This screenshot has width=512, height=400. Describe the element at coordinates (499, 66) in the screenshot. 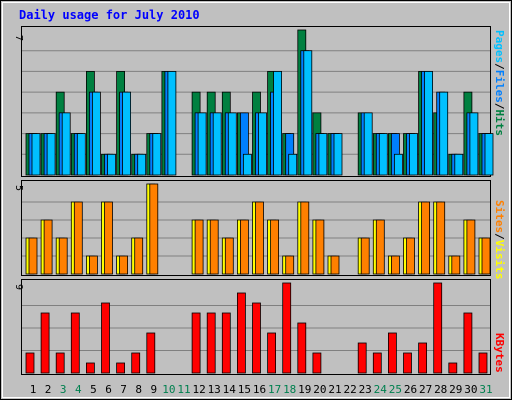

I see `legend-sep-1: /` at that location.